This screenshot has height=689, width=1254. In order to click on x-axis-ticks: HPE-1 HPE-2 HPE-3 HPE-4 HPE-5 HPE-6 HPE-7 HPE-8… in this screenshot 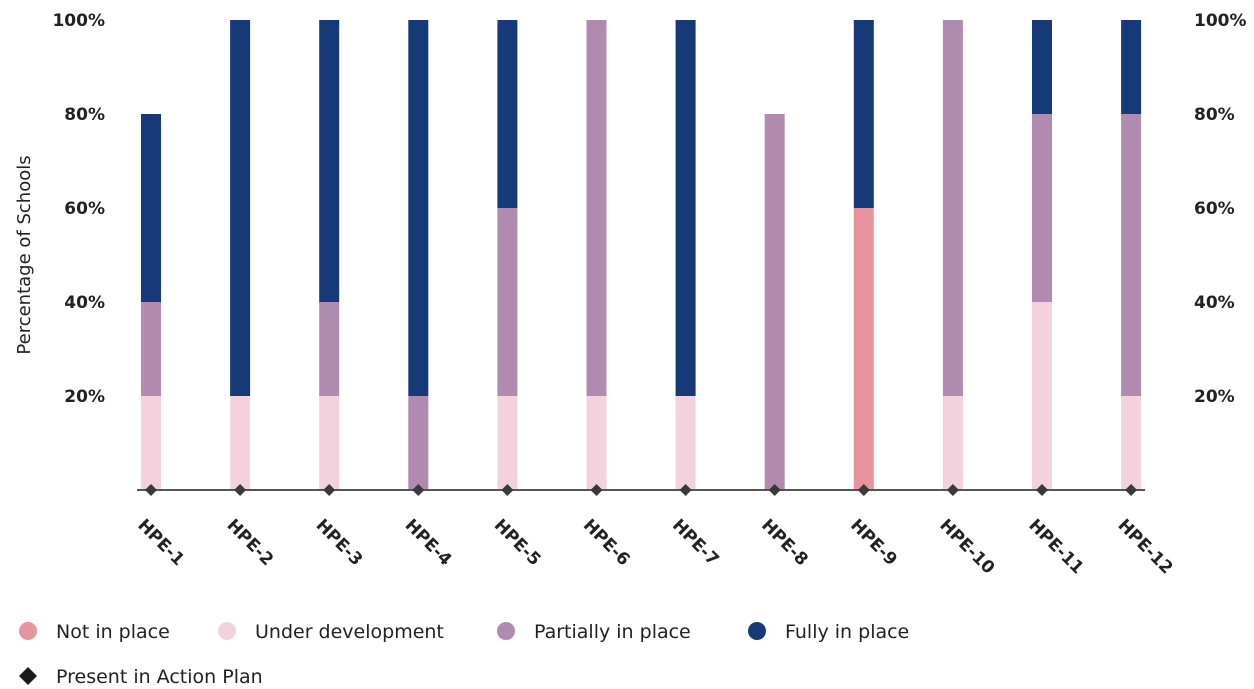, I will do `click(654, 546)`.